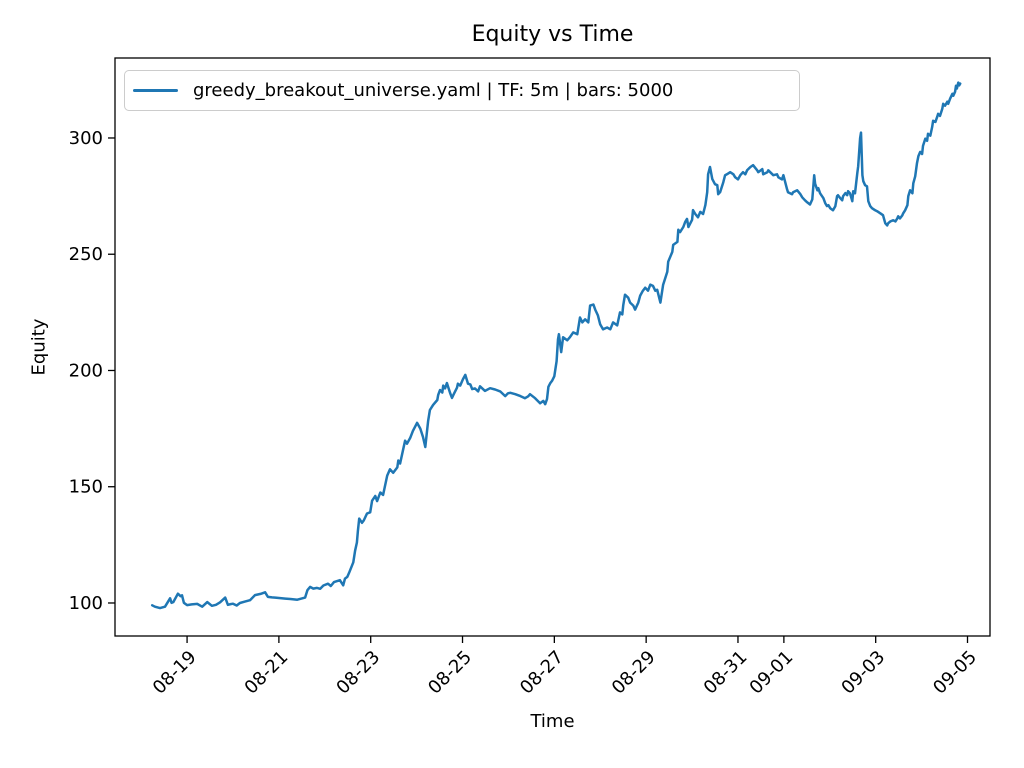  Describe the element at coordinates (634, 673) in the screenshot. I see `x-tick-label: 08-29` at that location.